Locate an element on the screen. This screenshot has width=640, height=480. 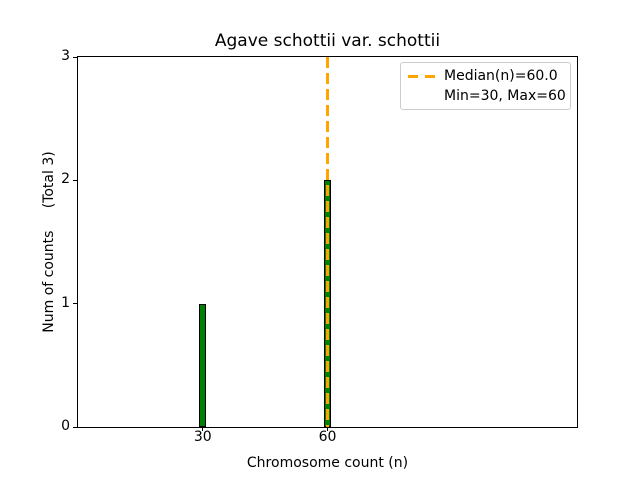
legend-entry-median: Median(n)=60.0 is located at coordinates (485, 76).